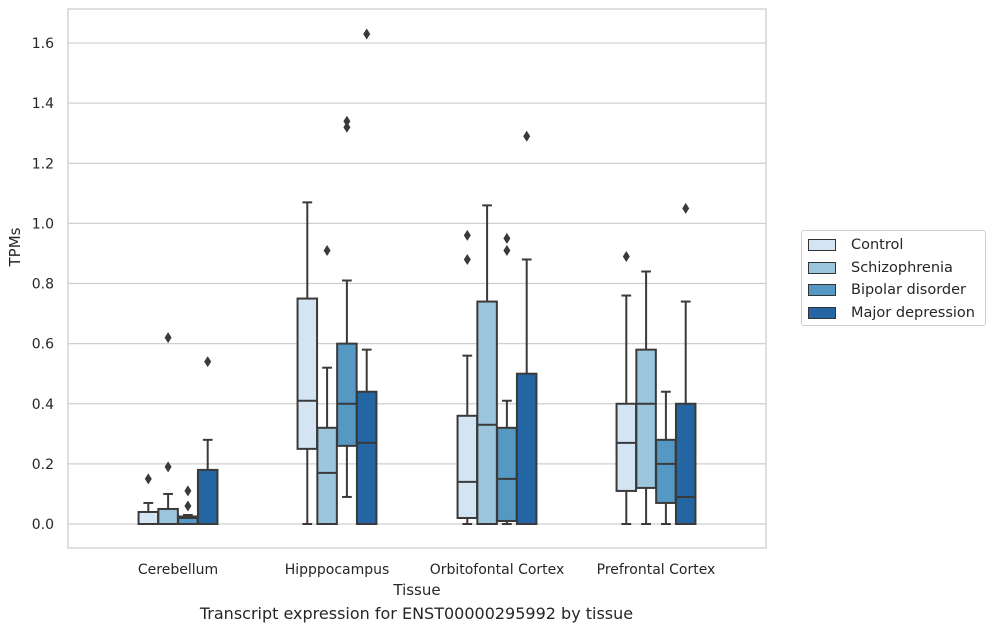  What do you see at coordinates (178, 570) in the screenshot?
I see `x-tick-label: Cerebellum` at bounding box center [178, 570].